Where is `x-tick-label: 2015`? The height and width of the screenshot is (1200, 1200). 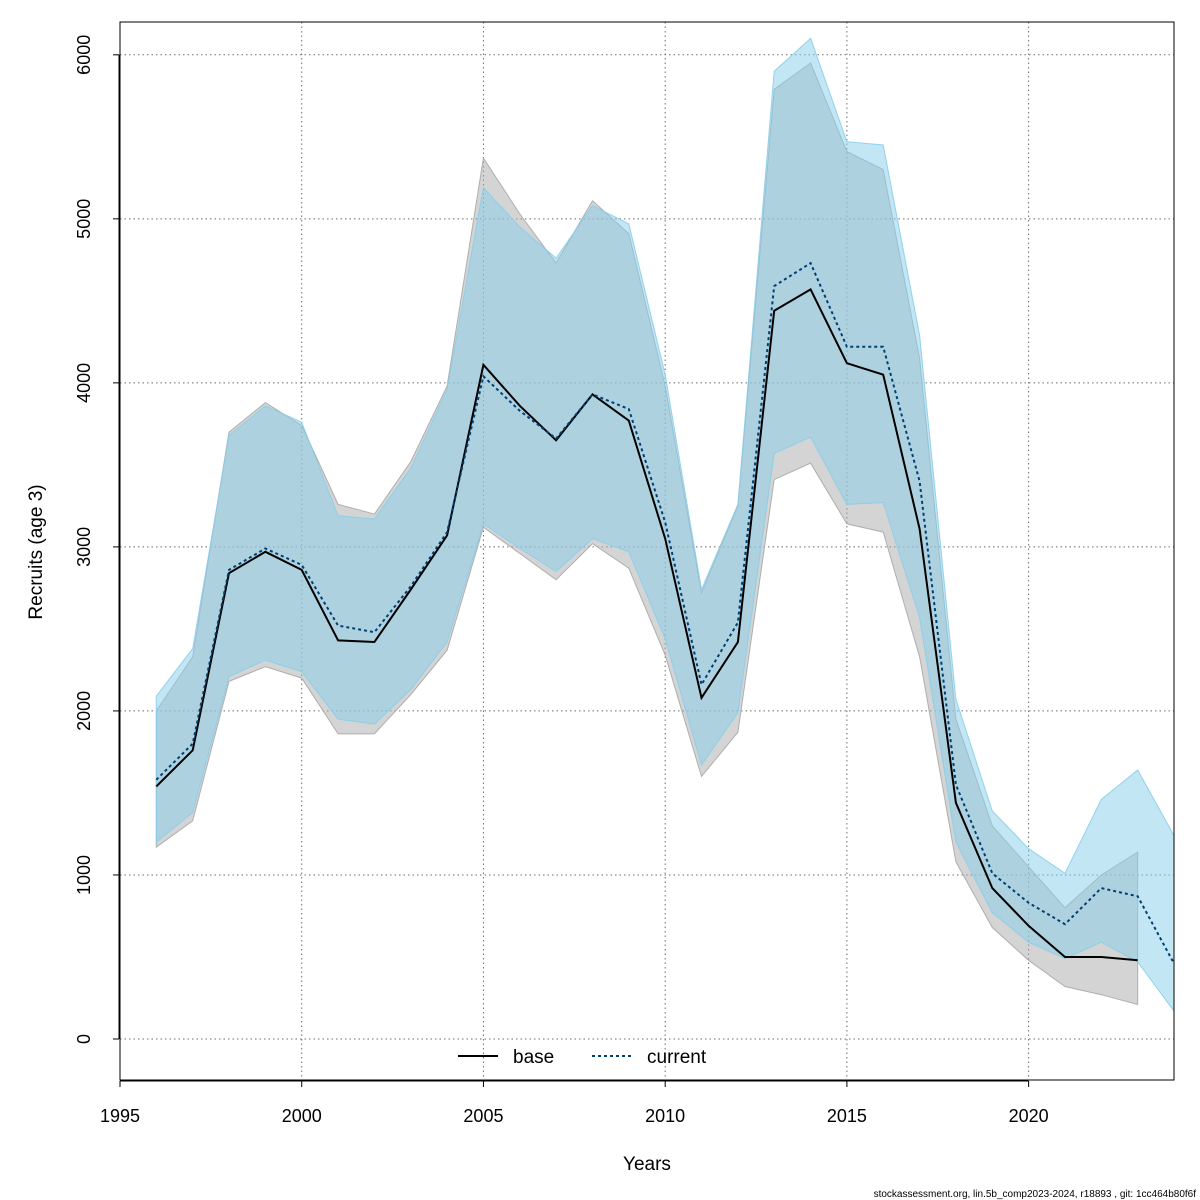 x-tick-label: 2015 is located at coordinates (847, 1116).